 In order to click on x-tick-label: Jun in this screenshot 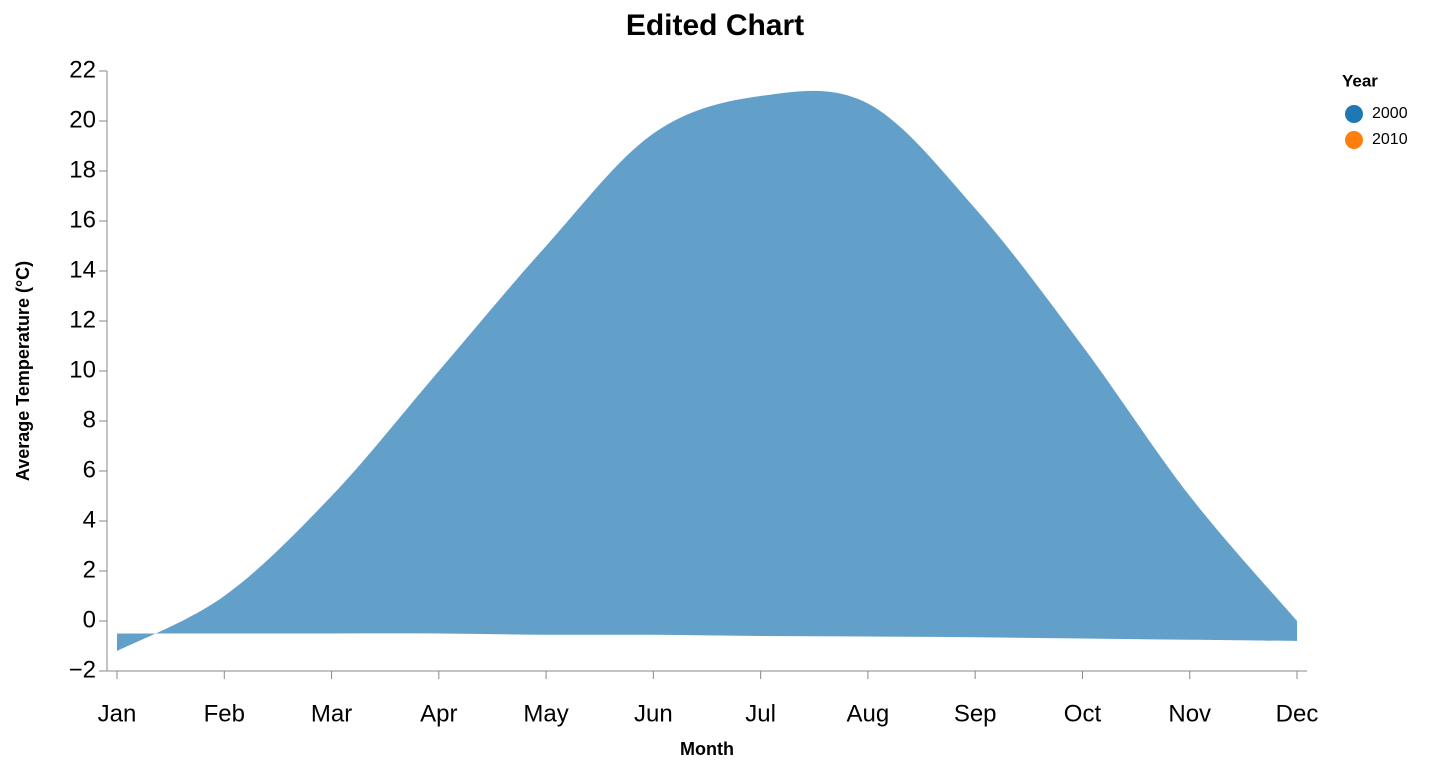, I will do `click(653, 713)`.